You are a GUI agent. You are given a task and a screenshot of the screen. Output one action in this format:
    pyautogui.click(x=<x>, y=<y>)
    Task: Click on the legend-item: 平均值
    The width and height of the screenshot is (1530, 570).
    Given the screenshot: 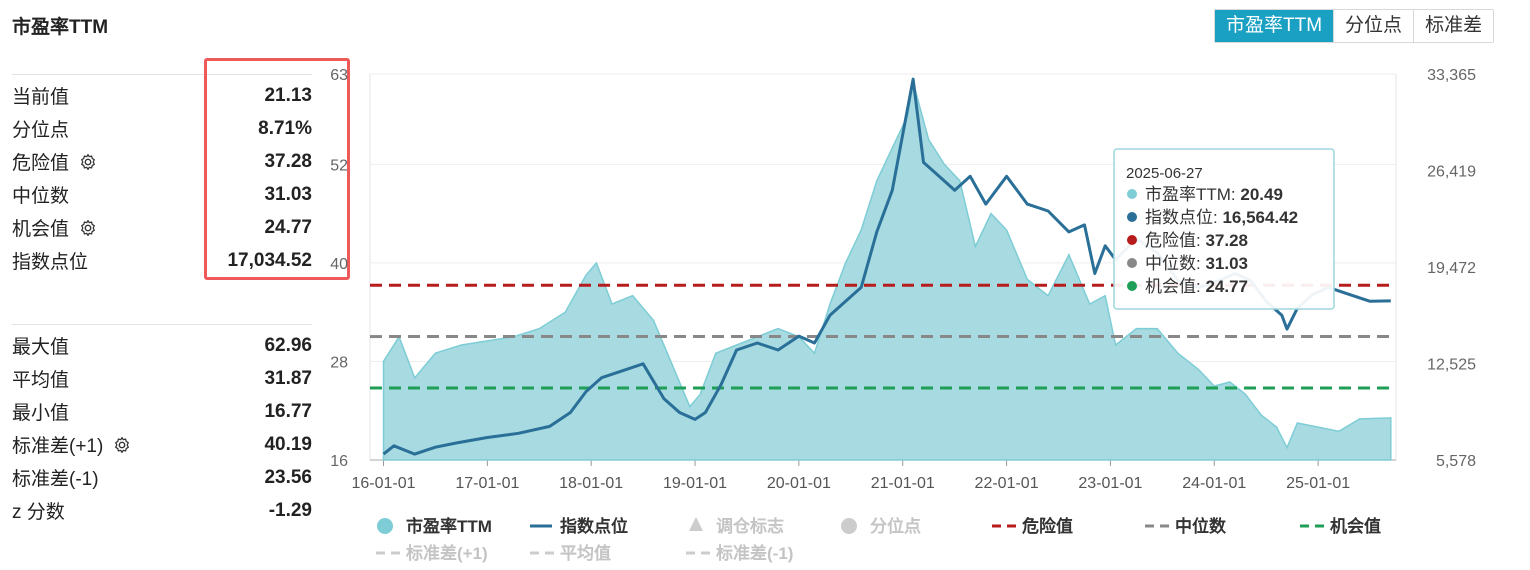 What is the action you would take?
    pyautogui.click(x=570, y=553)
    